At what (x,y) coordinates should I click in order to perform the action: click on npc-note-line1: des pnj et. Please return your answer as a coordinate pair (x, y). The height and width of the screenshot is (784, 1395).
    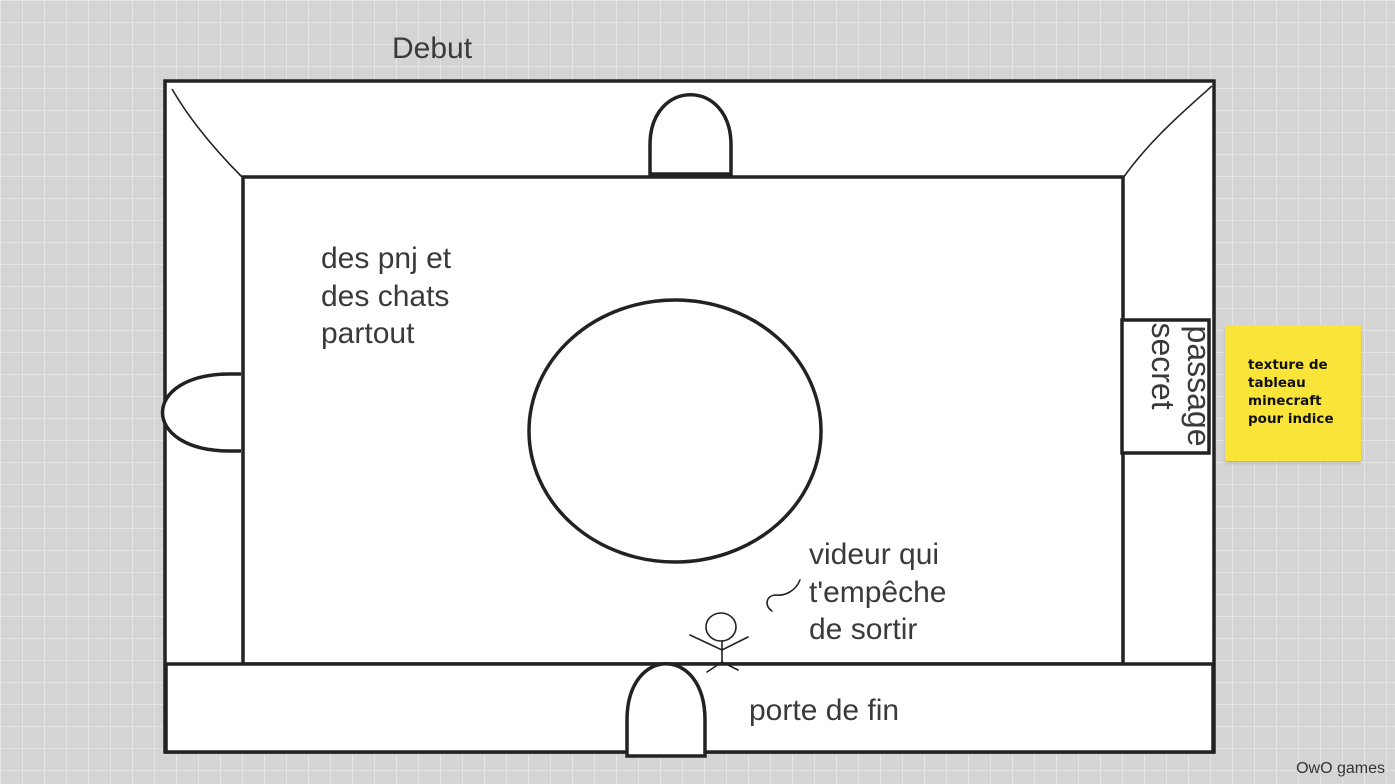
    Looking at the image, I should click on (386, 258).